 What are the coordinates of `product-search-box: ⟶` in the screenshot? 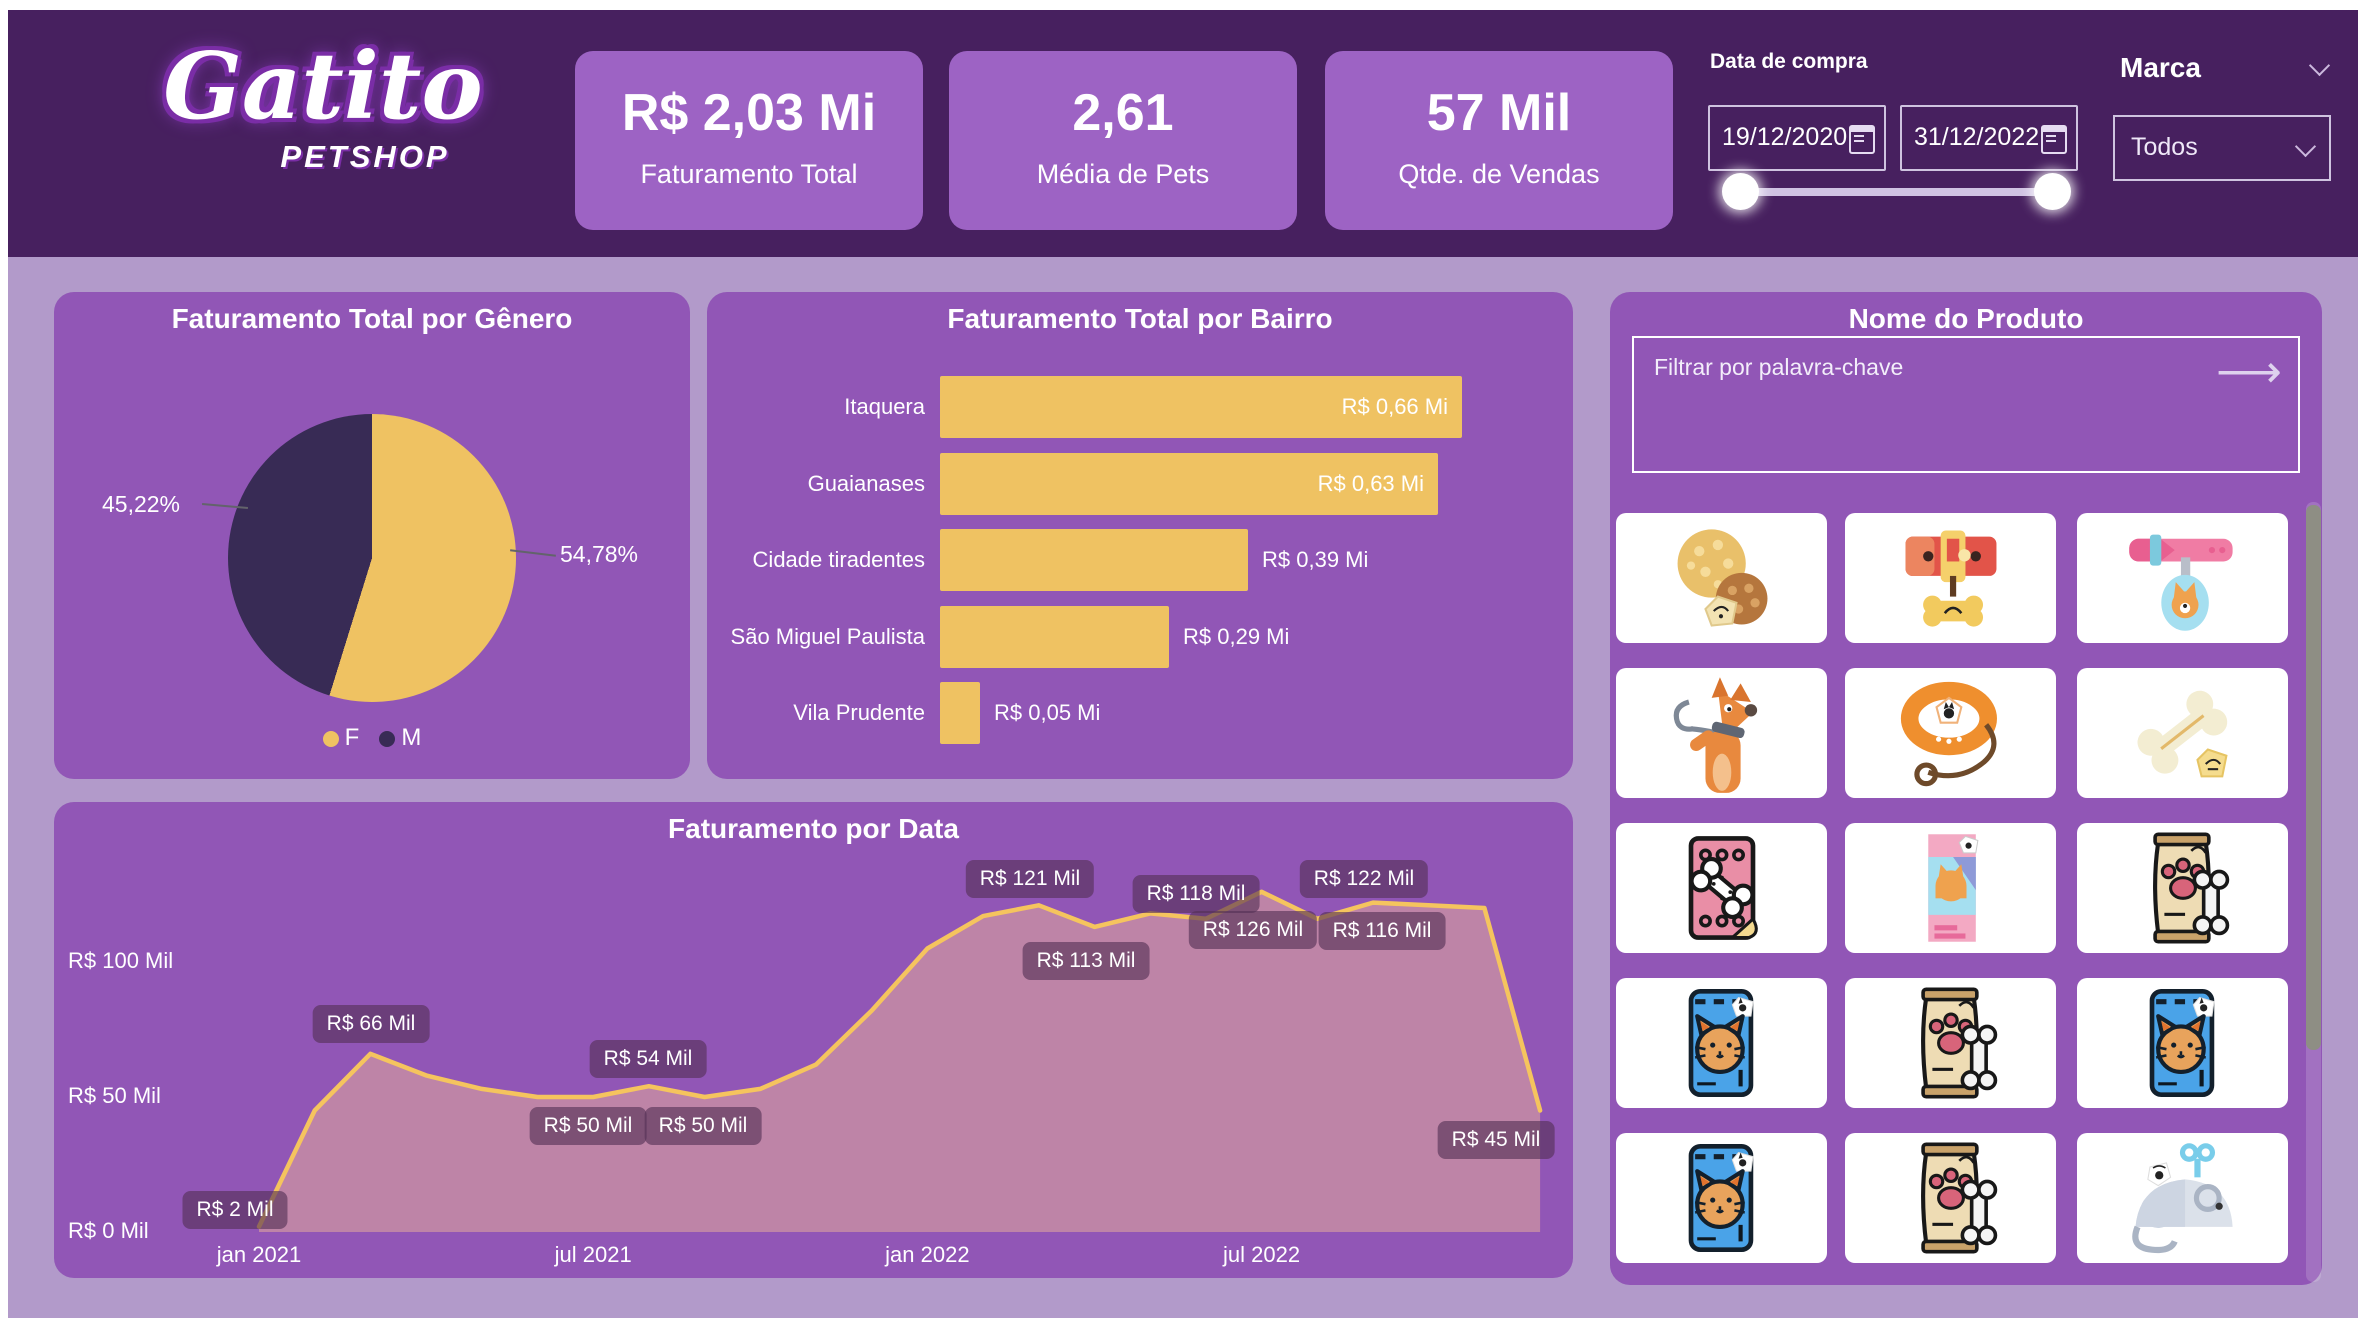 It's located at (1966, 404).